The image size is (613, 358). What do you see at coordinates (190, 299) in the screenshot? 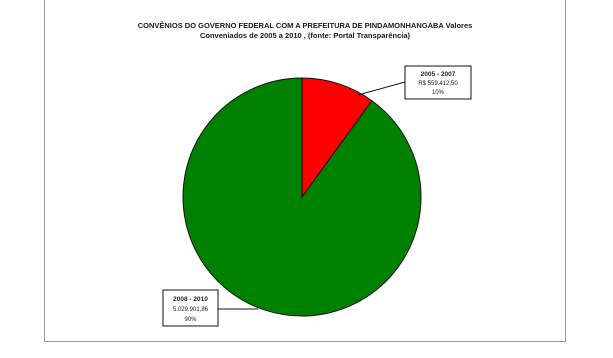
I see `callout-label-2: 2008 - 2010` at bounding box center [190, 299].